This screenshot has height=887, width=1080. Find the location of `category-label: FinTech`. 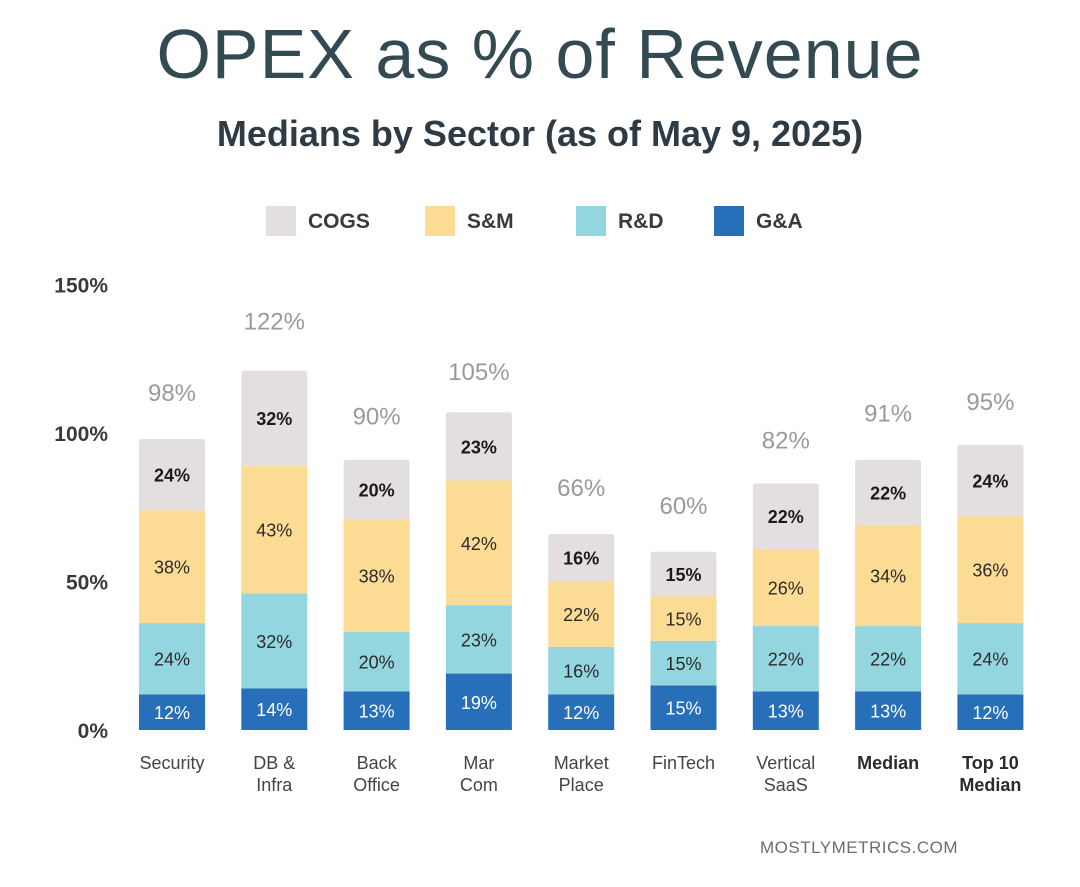

category-label: FinTech is located at coordinates (683, 763).